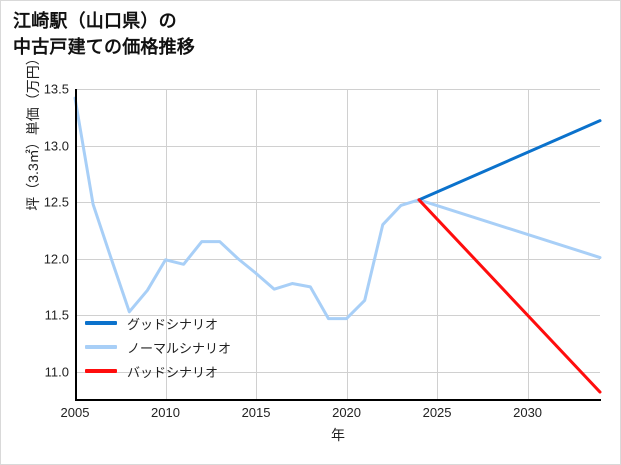  I want to click on legend-label: グッドシナリオ, so click(173, 324).